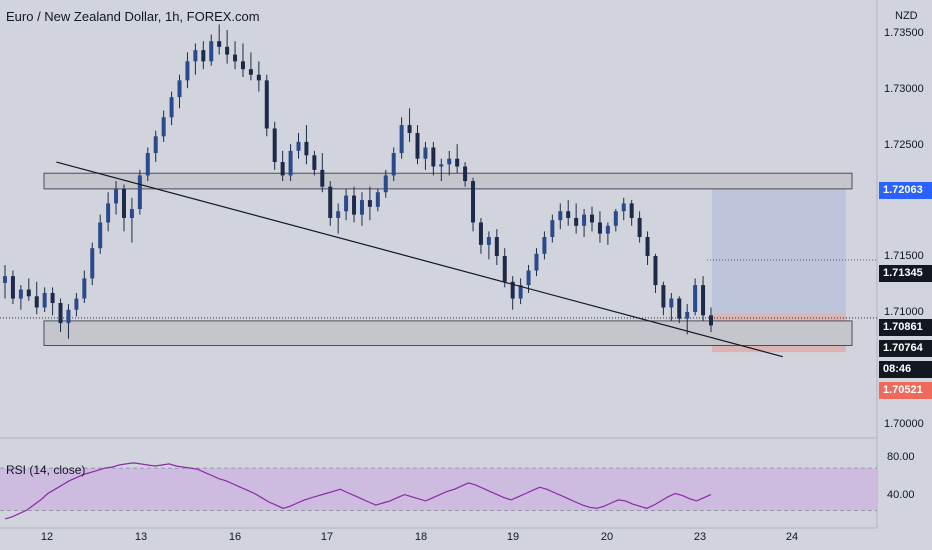 The image size is (932, 550). Describe the element at coordinates (513, 537) in the screenshot. I see `time-tick: 19` at that location.